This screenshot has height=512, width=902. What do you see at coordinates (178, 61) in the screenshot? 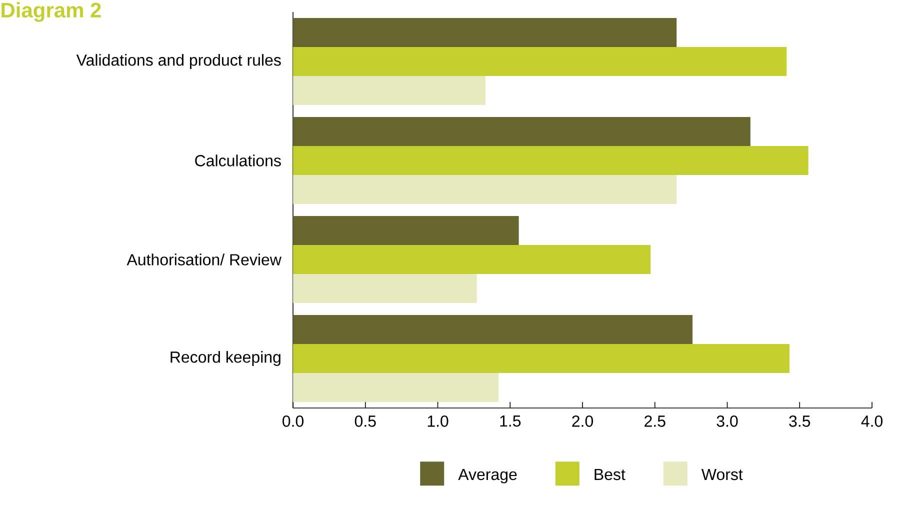
I see `y-tick-label: Validations and product rules` at bounding box center [178, 61].